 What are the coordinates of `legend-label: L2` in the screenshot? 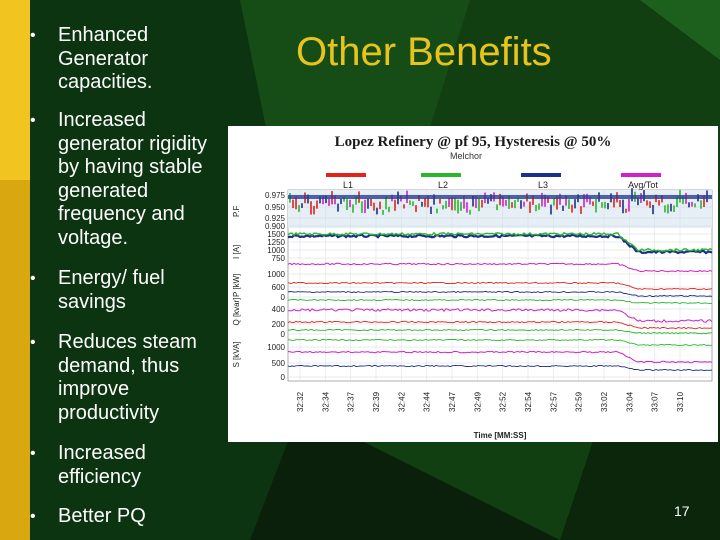 It's located at (443, 185).